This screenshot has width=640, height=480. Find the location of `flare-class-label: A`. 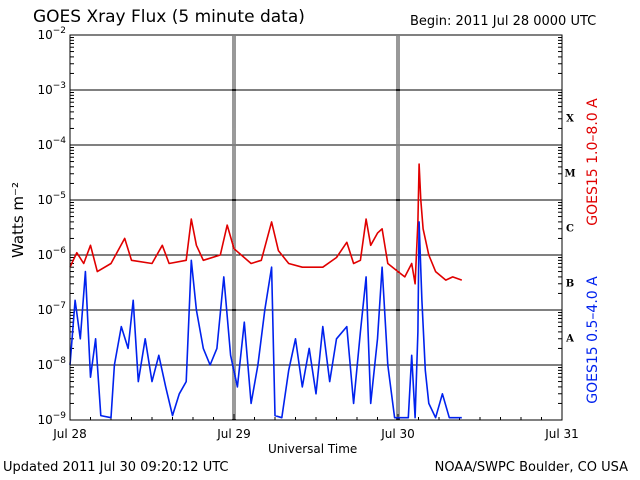

flare-class-label: A is located at coordinates (569, 339).